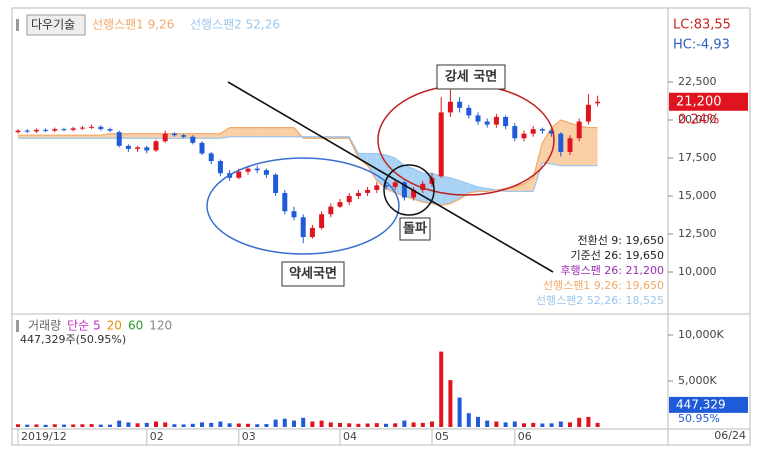  Describe the element at coordinates (135, 326) in the screenshot. I see `volume-legend: 60` at that location.